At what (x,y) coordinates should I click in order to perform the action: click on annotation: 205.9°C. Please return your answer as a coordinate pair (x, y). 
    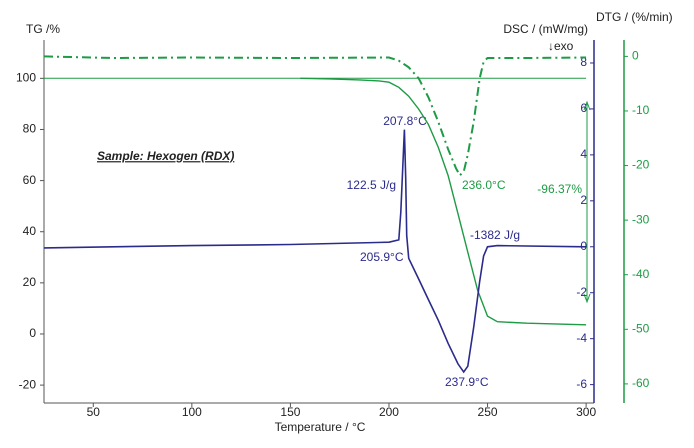
    Looking at the image, I should click on (382, 257).